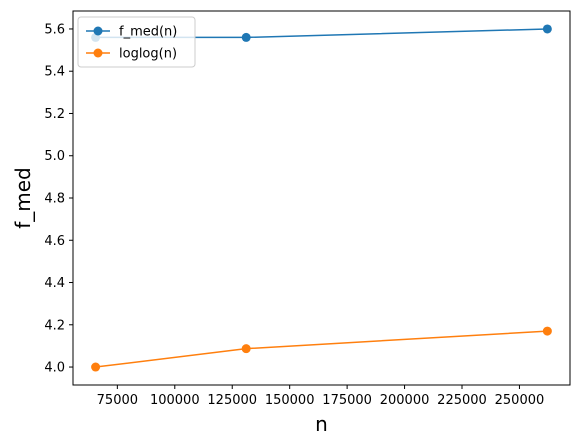  What do you see at coordinates (54, 325) in the screenshot?
I see `y-tick-label: 4.2` at bounding box center [54, 325].